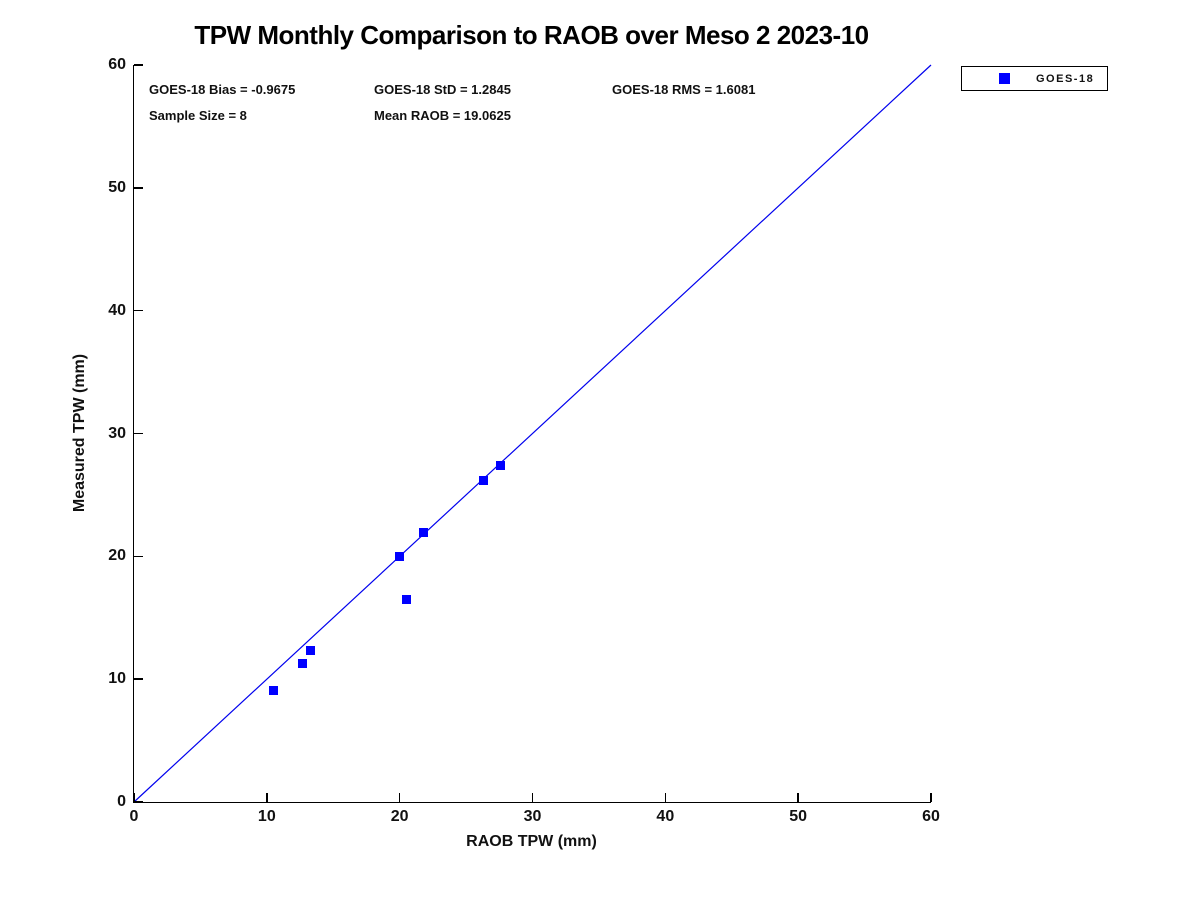 The image size is (1200, 900). I want to click on x-tick-labels: 0 10 20 30 40 50 60, so click(535, 819).